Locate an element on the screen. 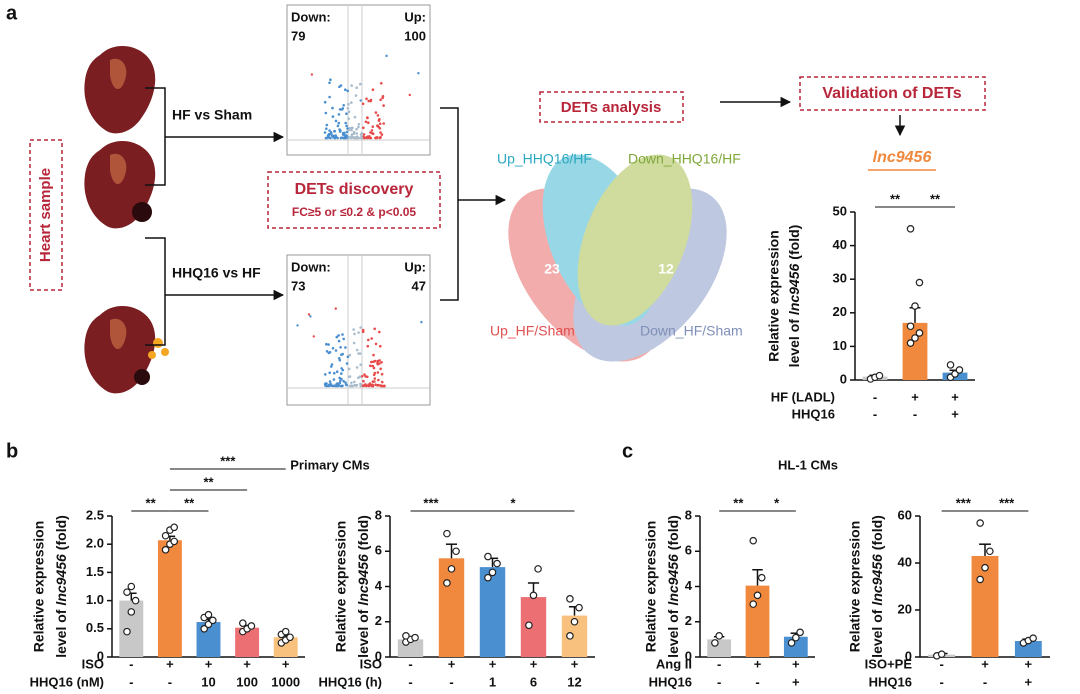 Image resolution: width=1080 pixels, height=694 pixels. validation-box is located at coordinates (892, 93).